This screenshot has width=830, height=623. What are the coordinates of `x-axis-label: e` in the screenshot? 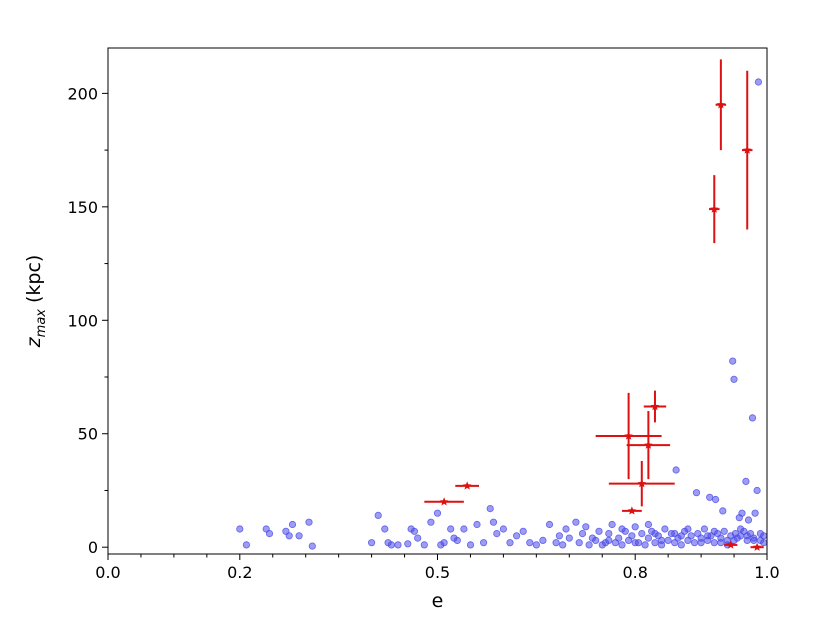 It's located at (438, 601).